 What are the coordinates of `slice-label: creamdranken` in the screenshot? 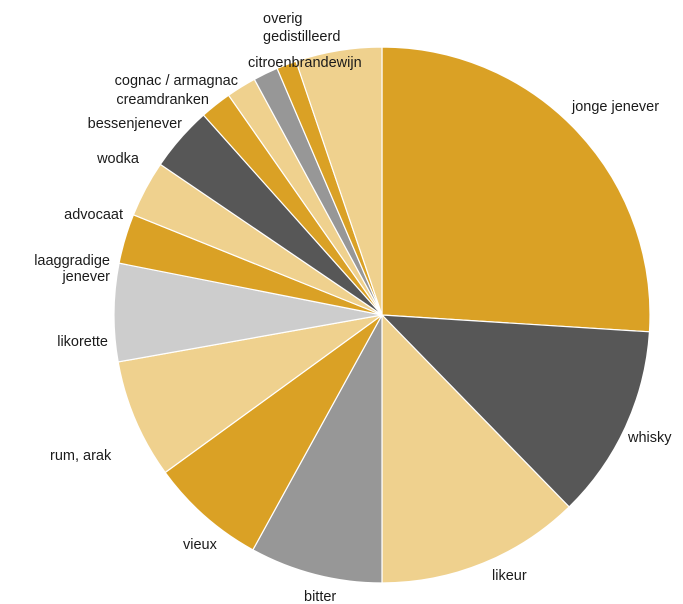 It's located at (162, 100).